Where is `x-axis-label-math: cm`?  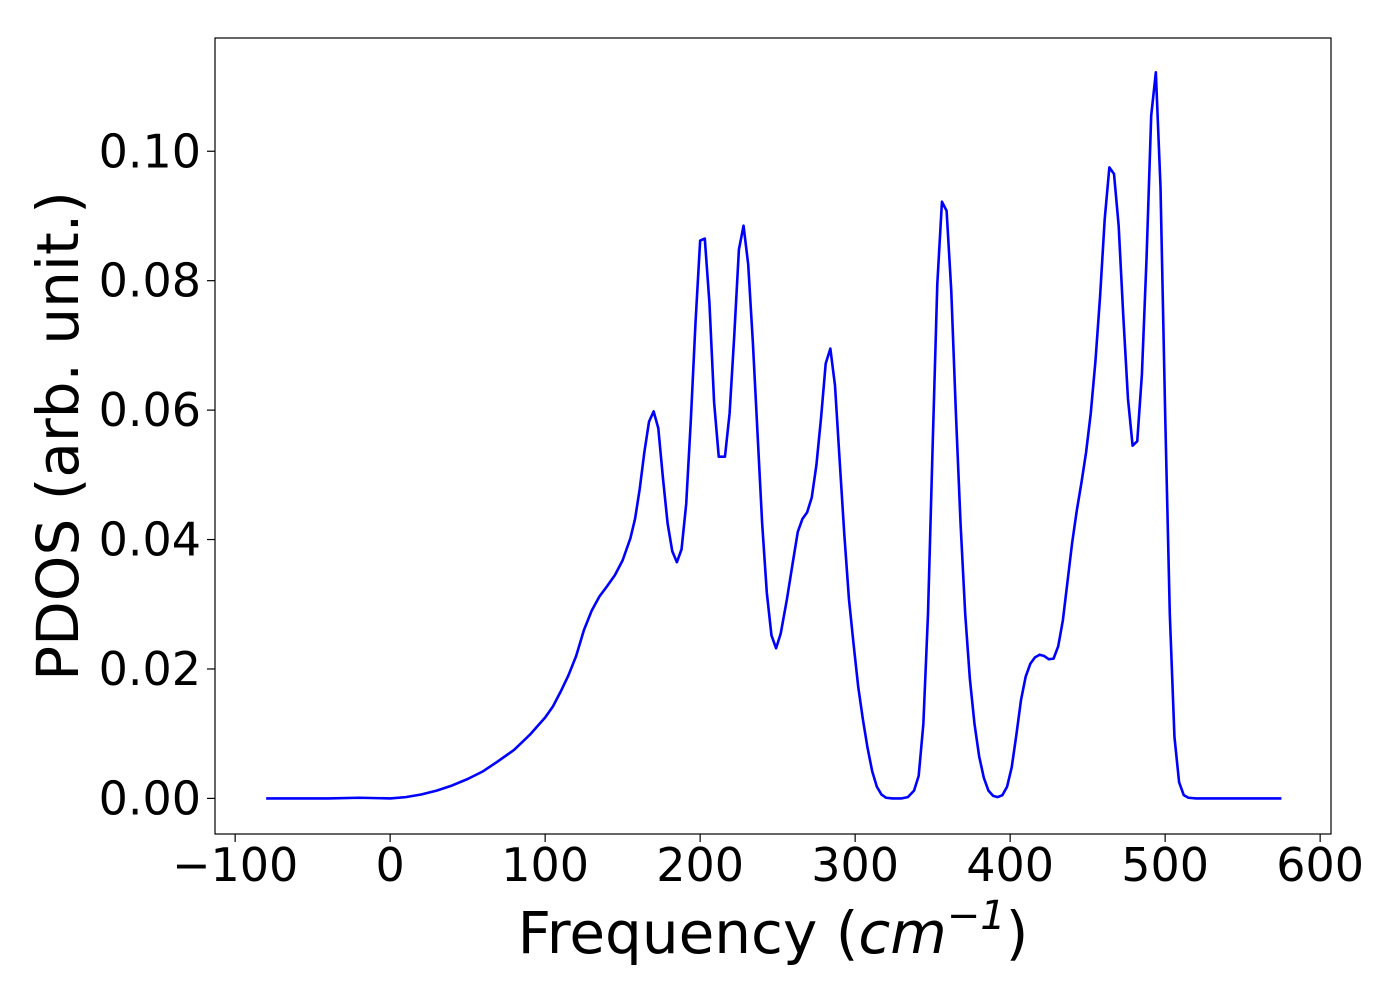
x-axis-label-math: cm is located at coordinates (902, 933).